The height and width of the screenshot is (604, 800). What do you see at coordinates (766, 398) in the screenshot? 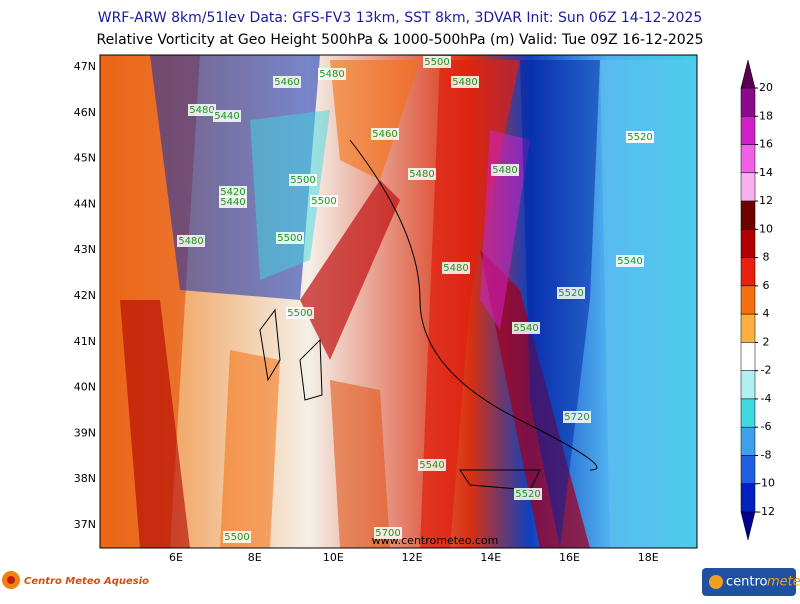
I see `colorbar-tick-label: -4` at bounding box center [766, 398].